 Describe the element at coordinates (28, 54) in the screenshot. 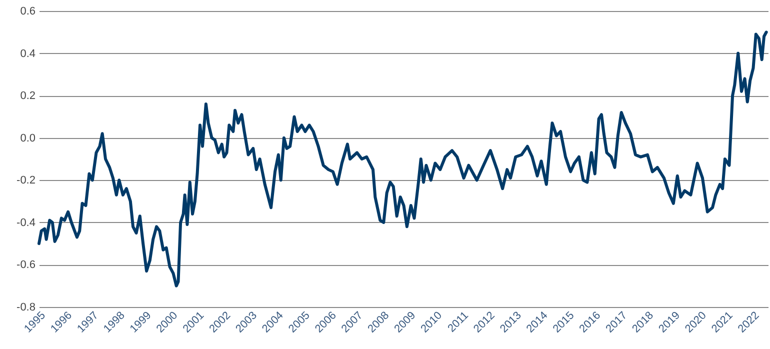

I see `y-tick-label: 0.4` at that location.